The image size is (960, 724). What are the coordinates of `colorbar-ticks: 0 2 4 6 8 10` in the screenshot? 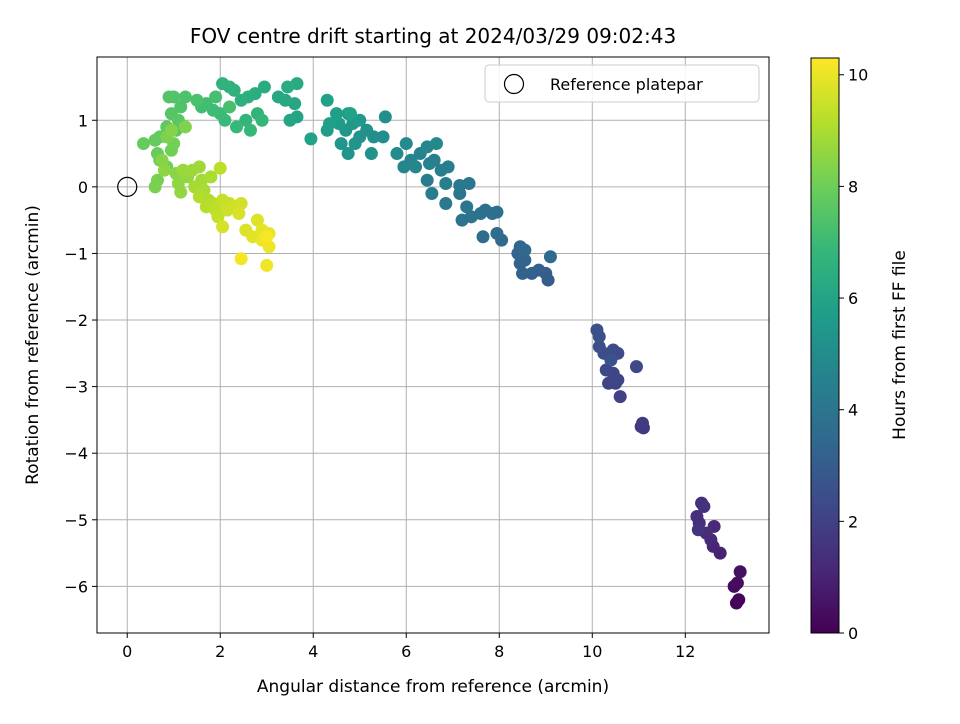 It's located at (853, 354).